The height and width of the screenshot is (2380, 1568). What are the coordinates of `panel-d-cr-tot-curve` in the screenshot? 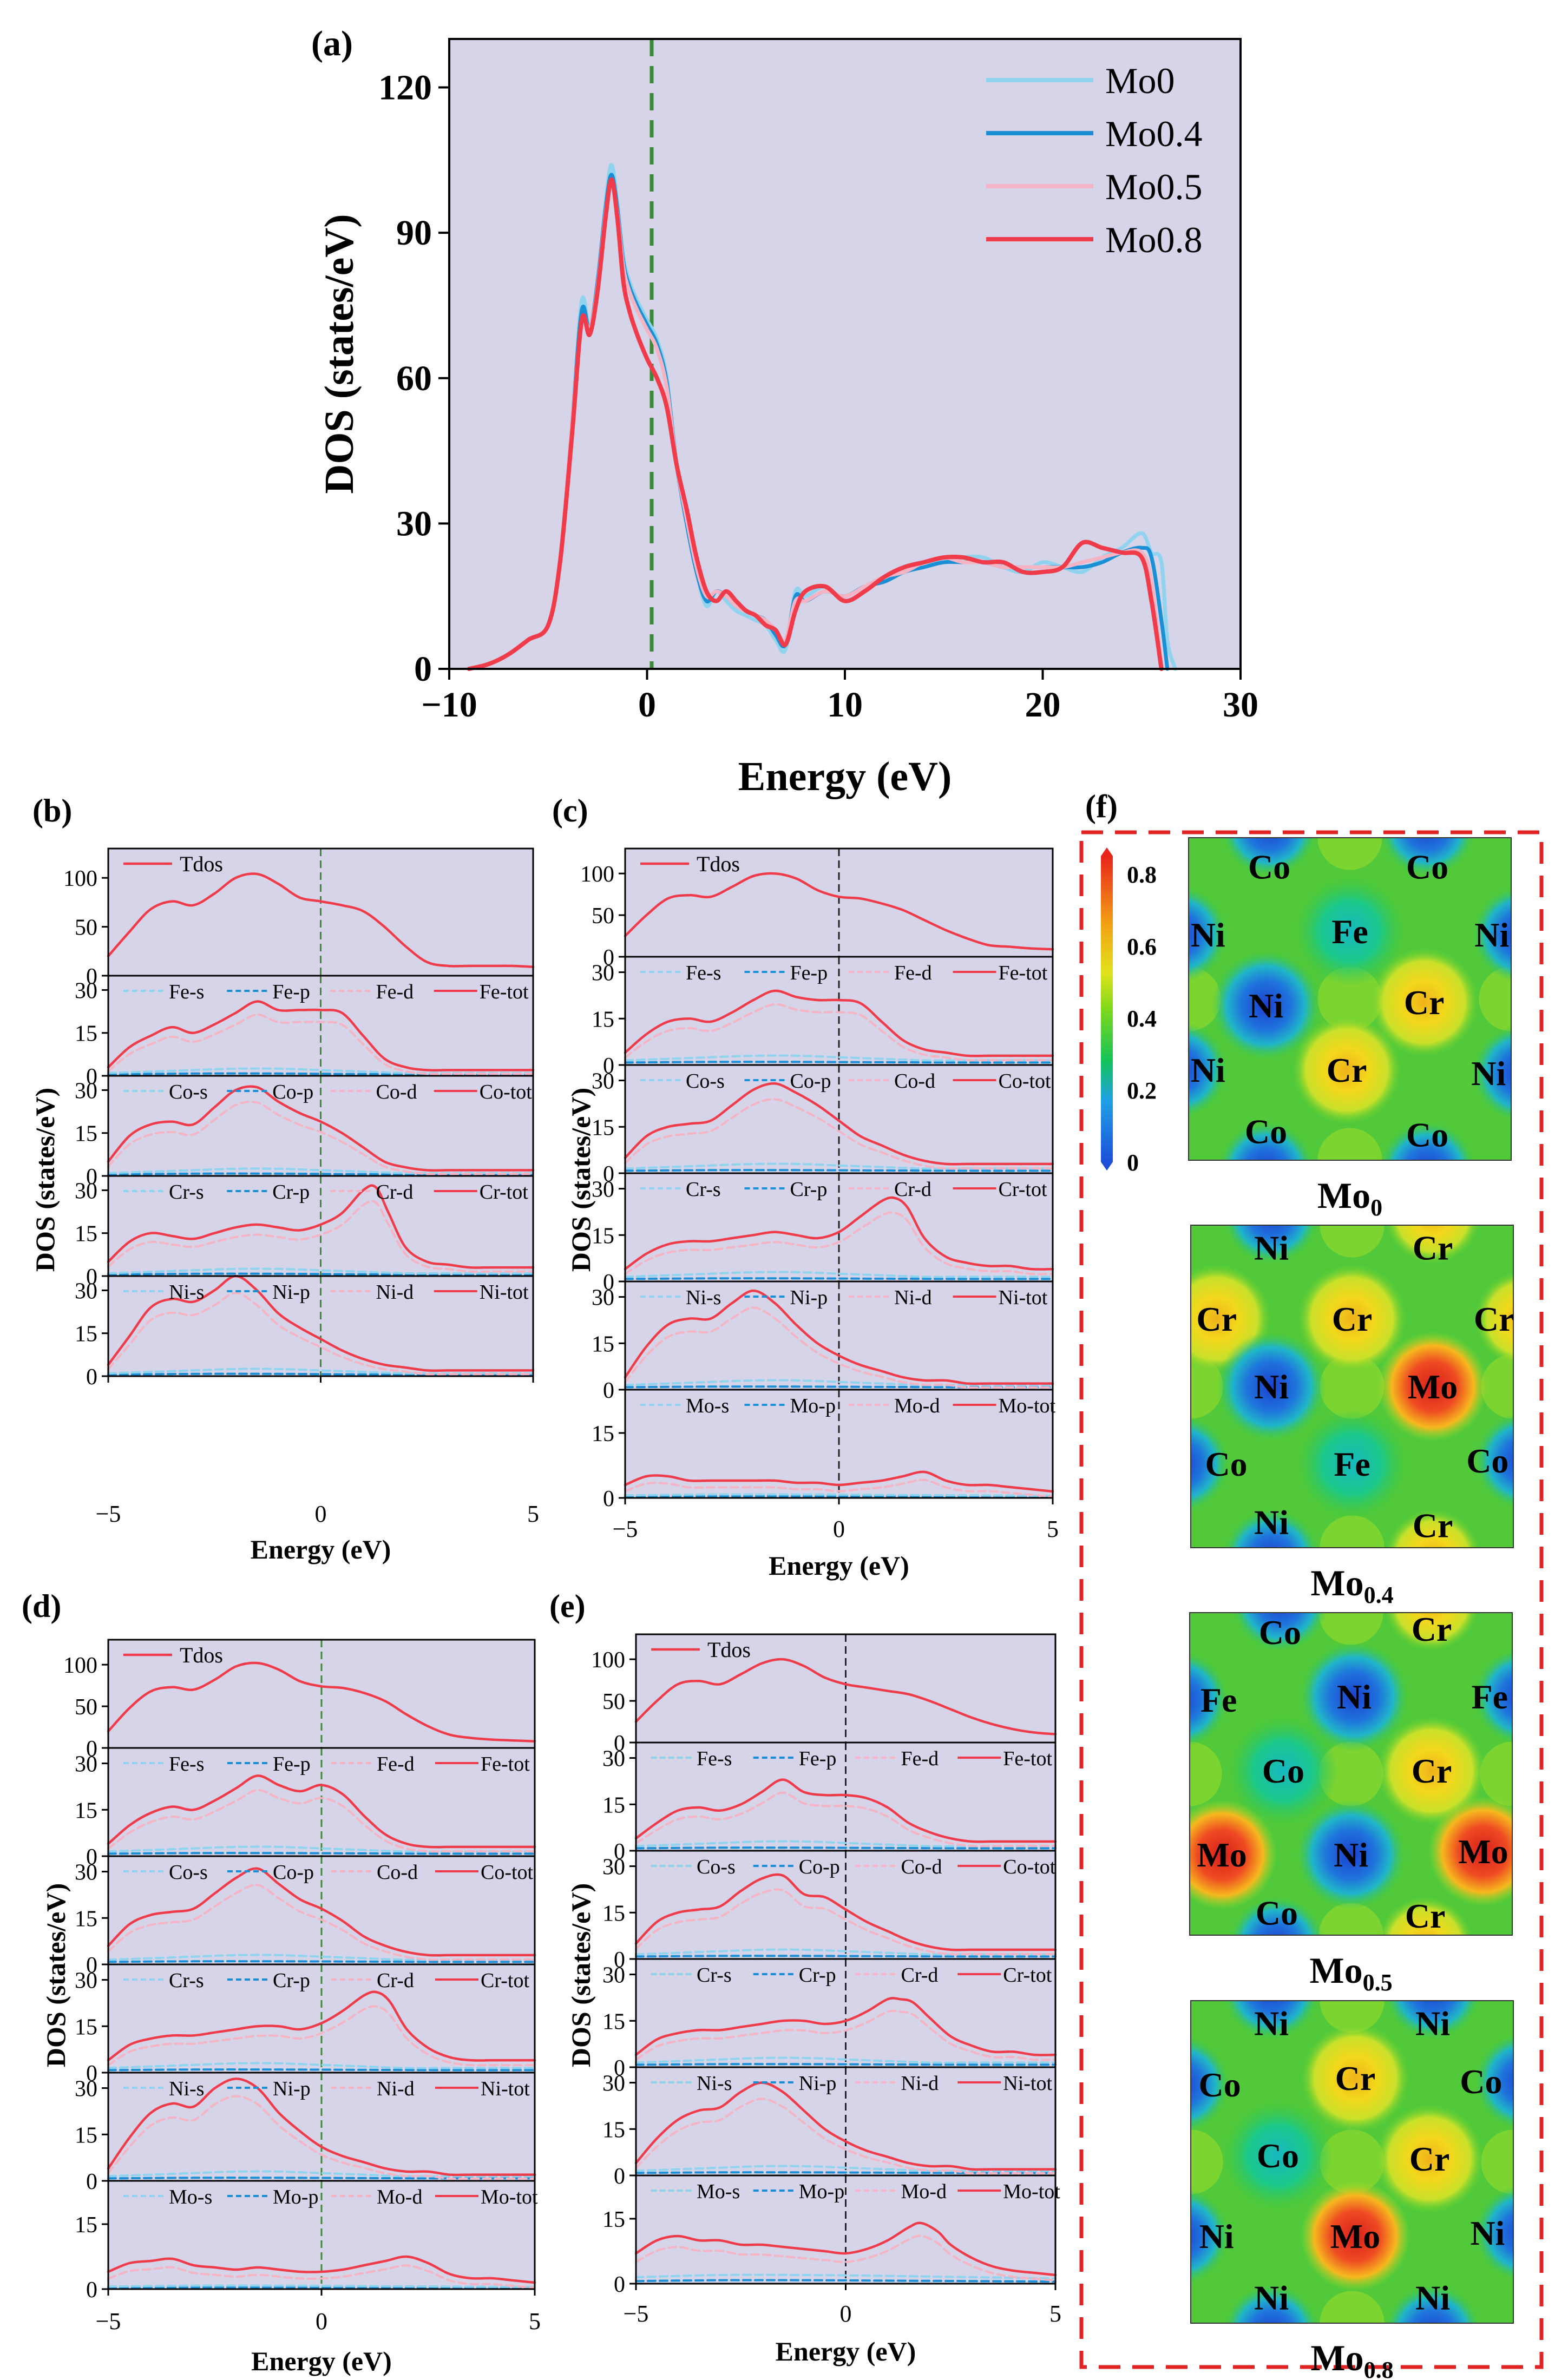 It's located at (321, 2026).